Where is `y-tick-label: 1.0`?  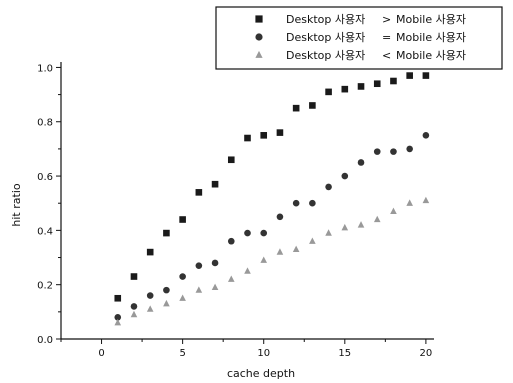
y-tick-label: 1.0 is located at coordinates (45, 68).